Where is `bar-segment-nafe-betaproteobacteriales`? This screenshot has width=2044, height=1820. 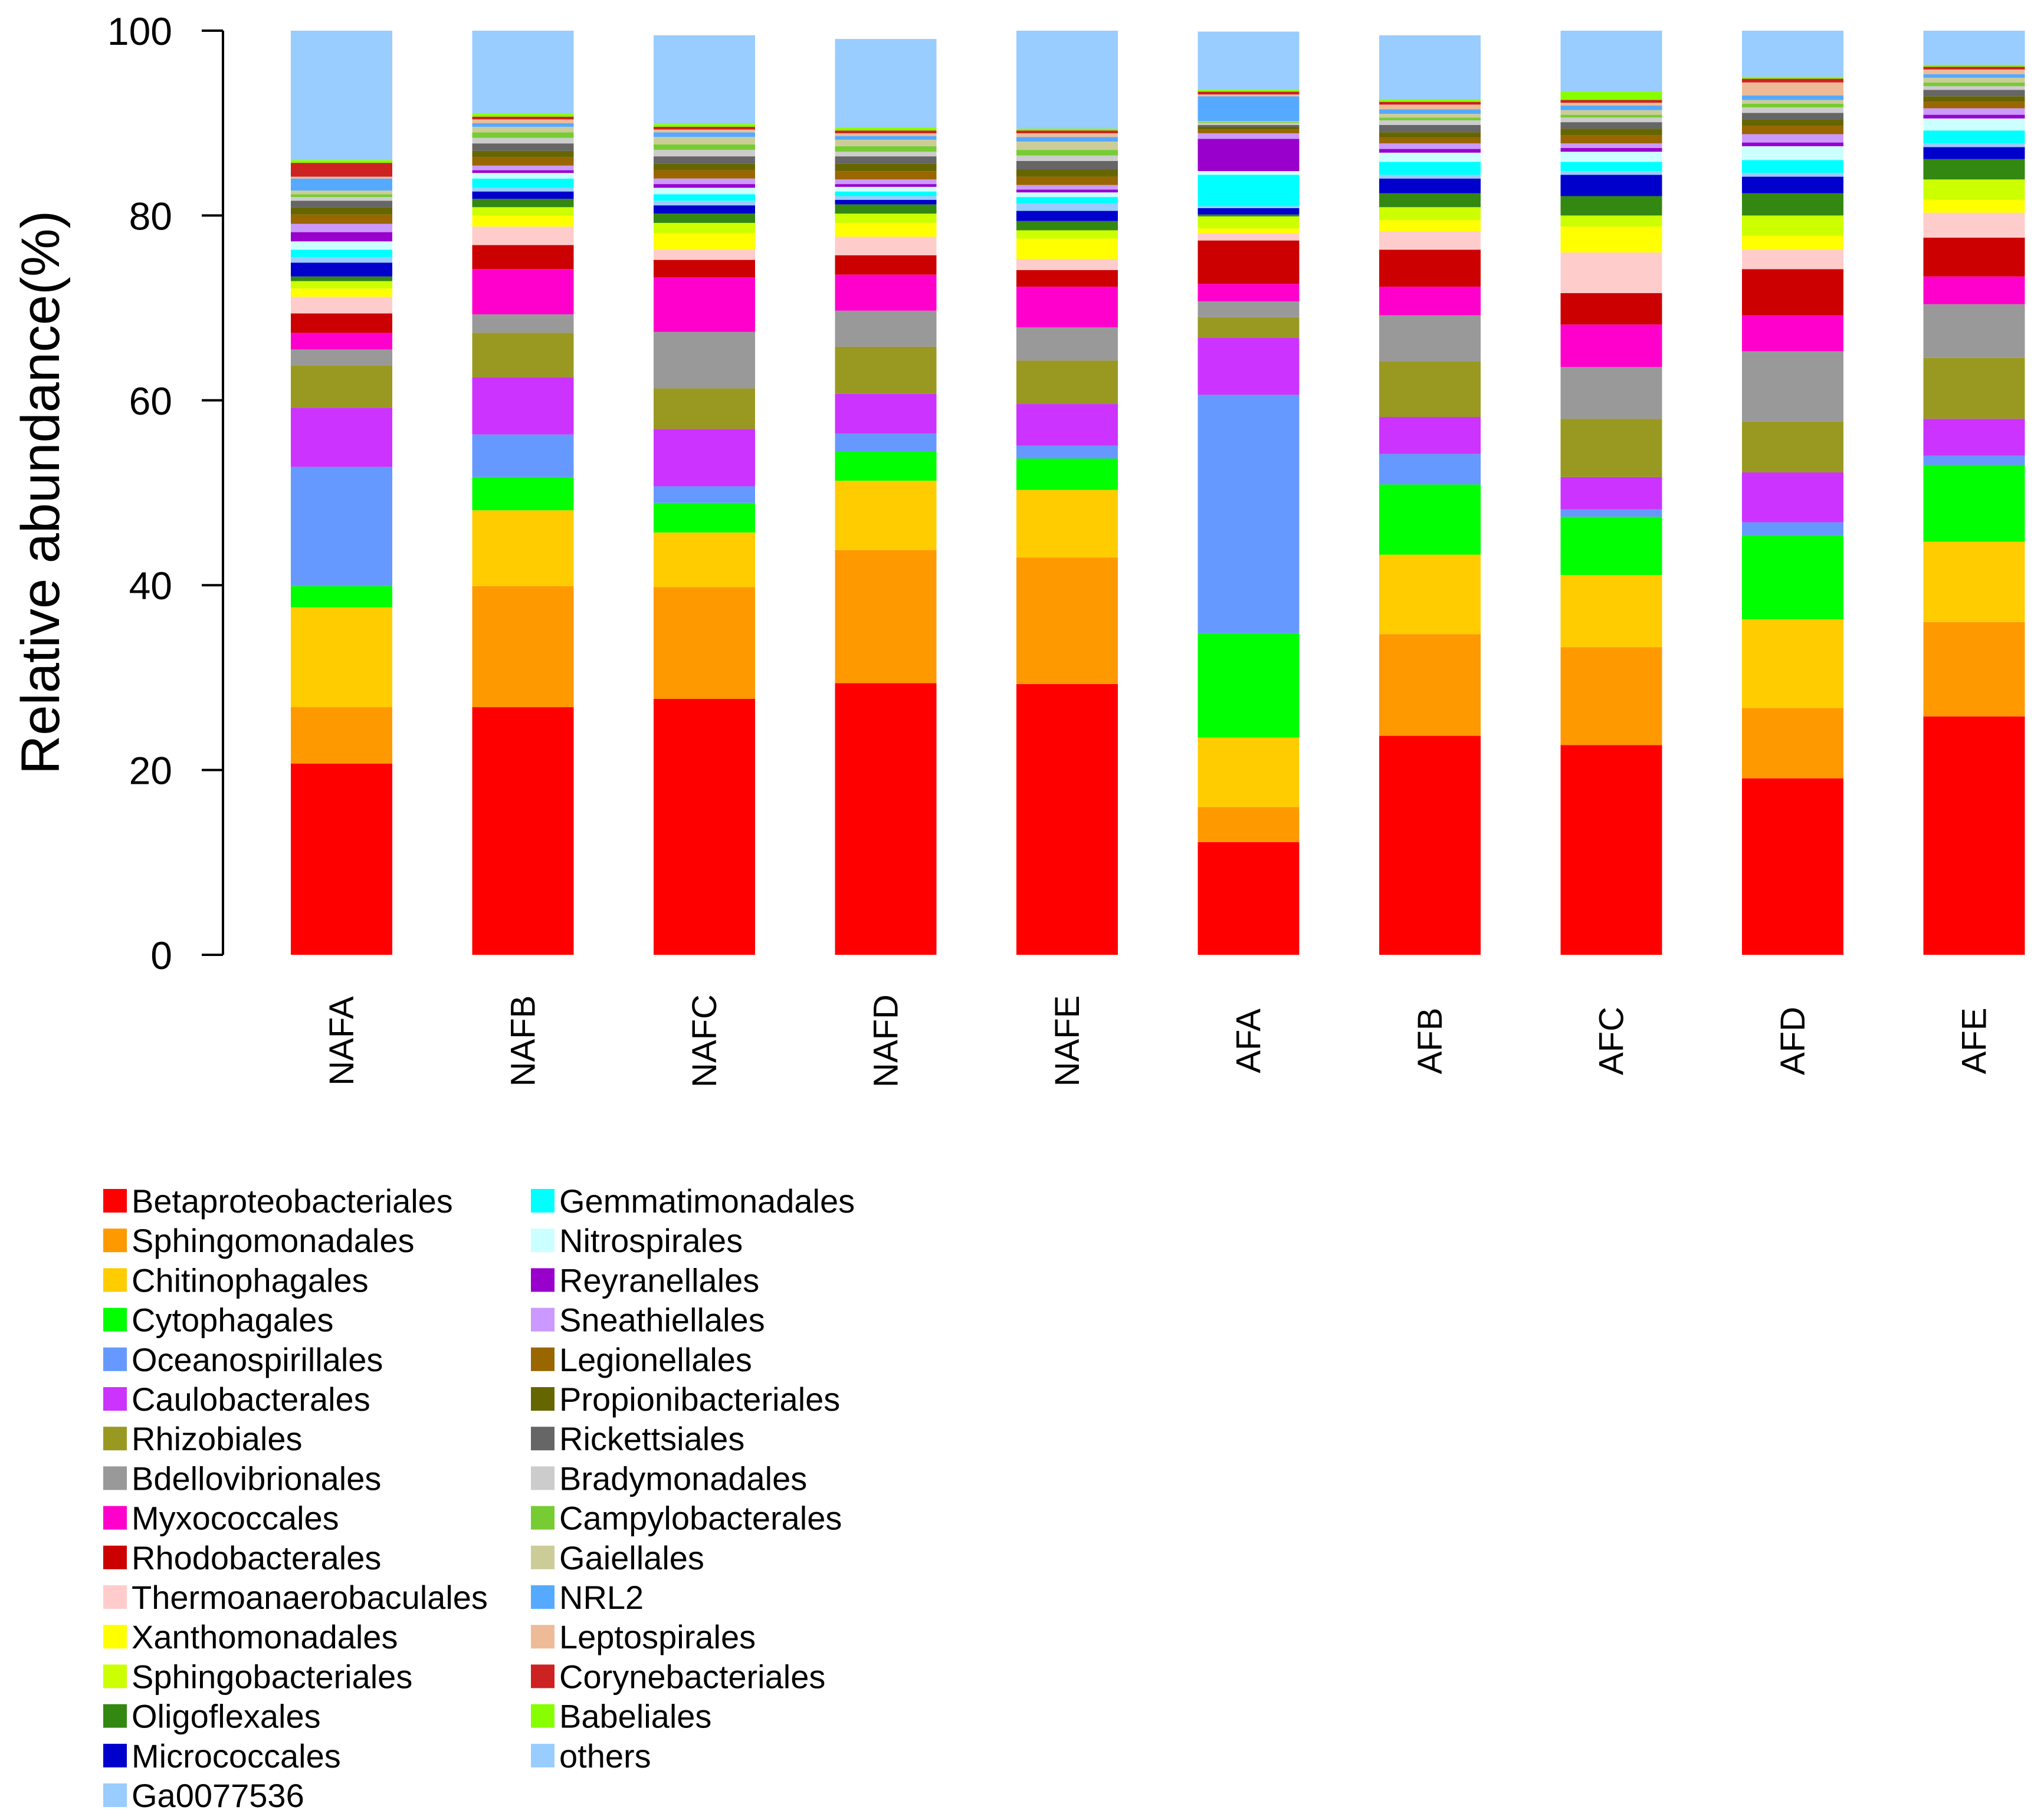
bar-segment-nafe-betaproteobacteriales is located at coordinates (1067, 819).